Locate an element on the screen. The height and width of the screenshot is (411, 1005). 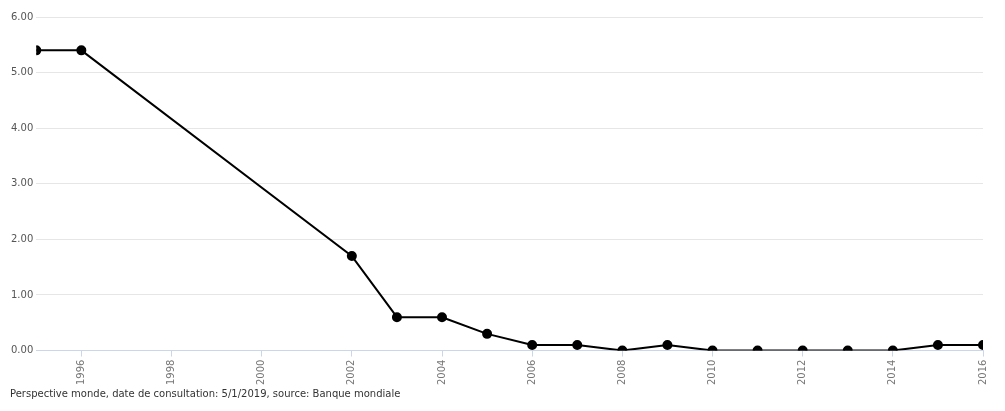
x-tick-label: 2002 is located at coordinates (351, 372).